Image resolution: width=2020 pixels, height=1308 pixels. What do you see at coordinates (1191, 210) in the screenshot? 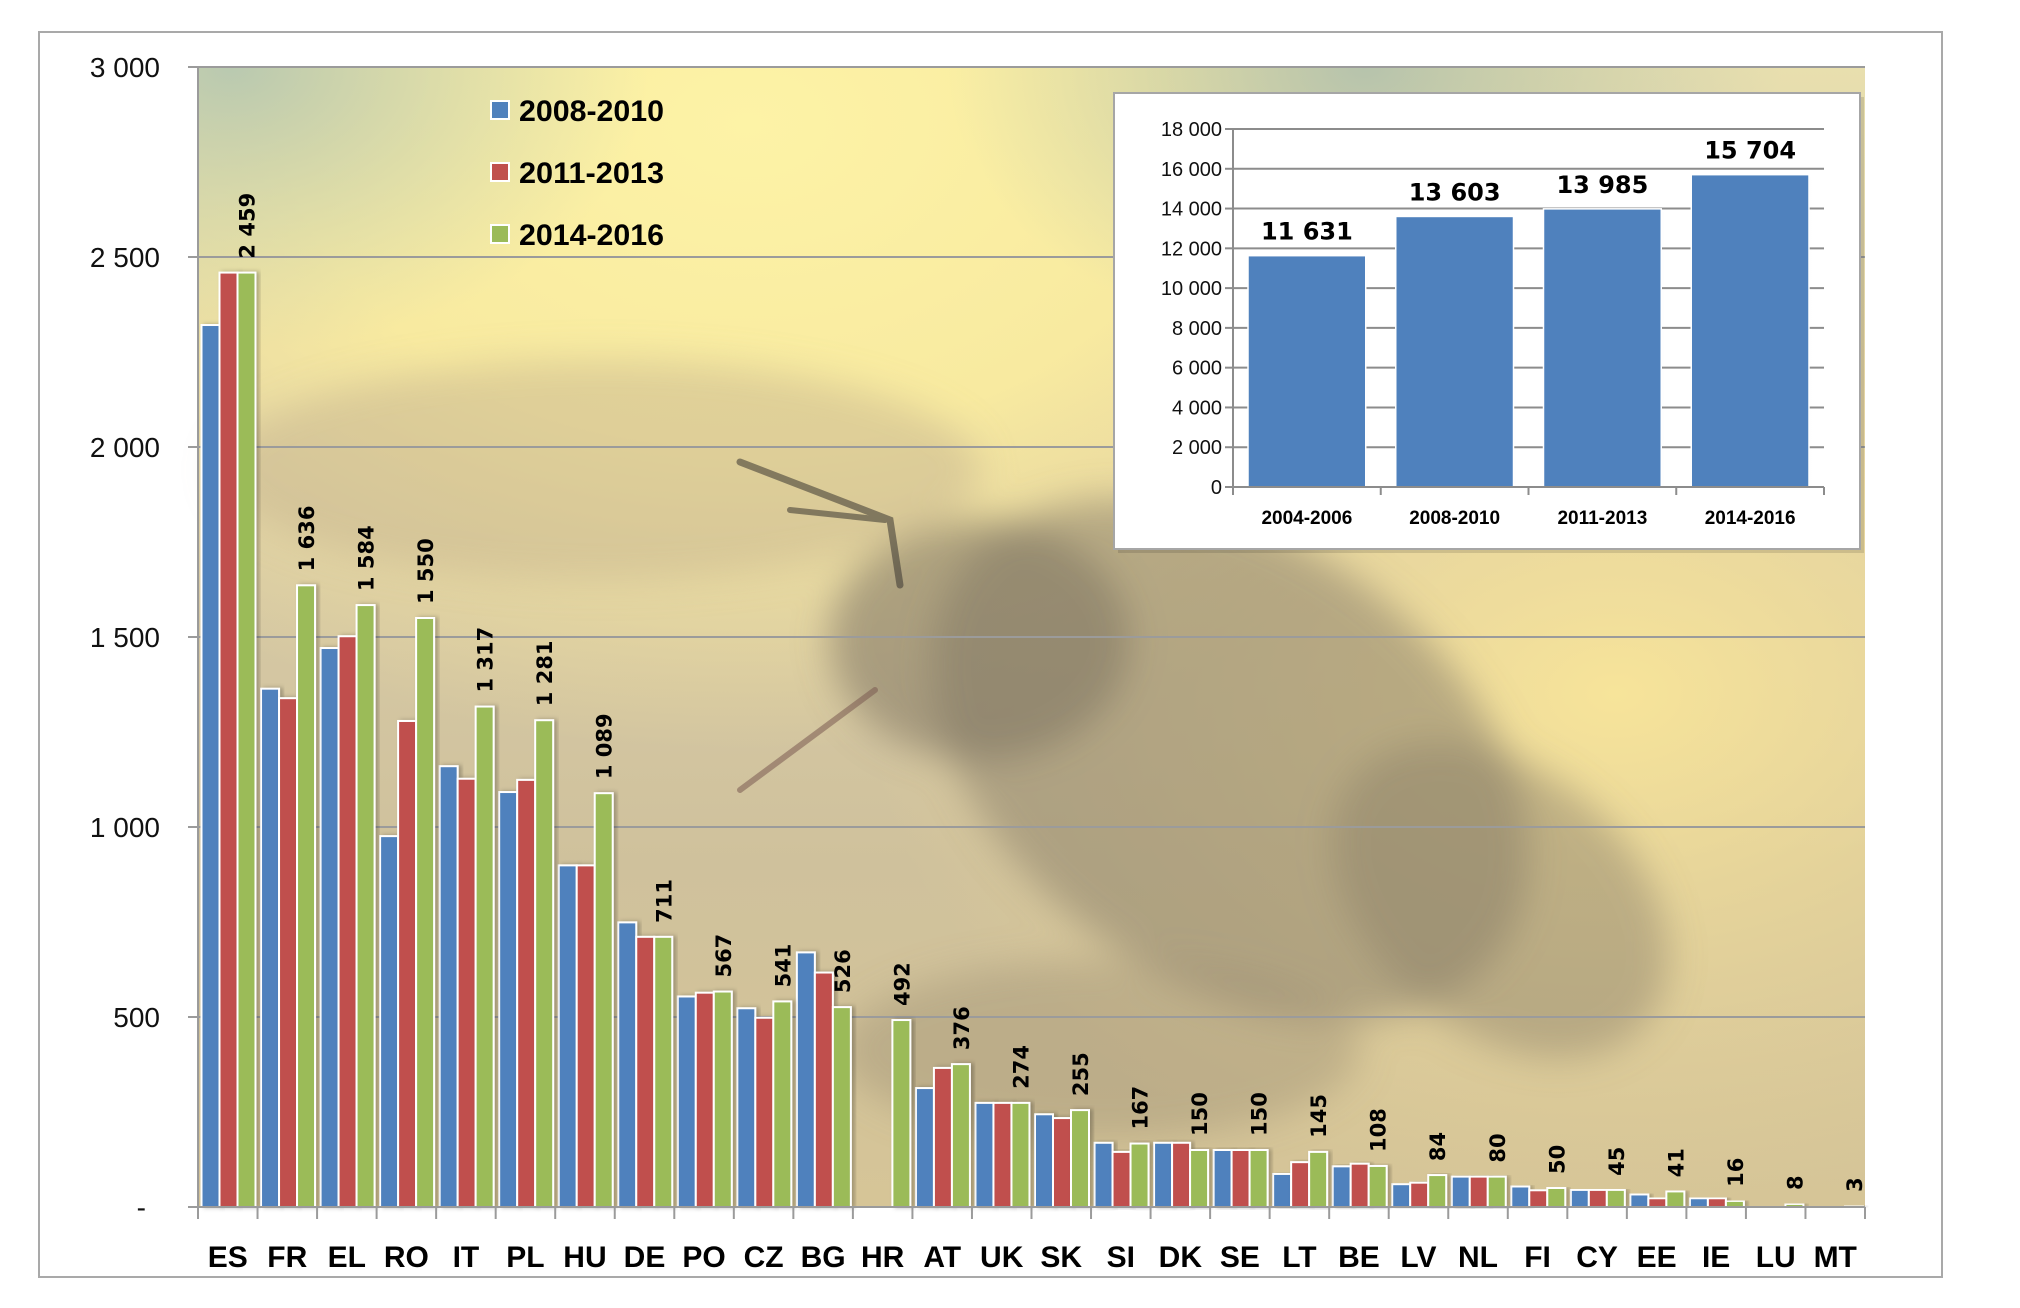
I see `inset-y-tick-label: 14 000` at bounding box center [1191, 210].